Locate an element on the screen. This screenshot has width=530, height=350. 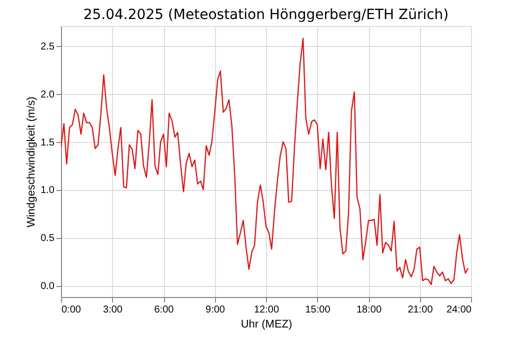
x-tick-label: 0:00 is located at coordinates (72, 310).